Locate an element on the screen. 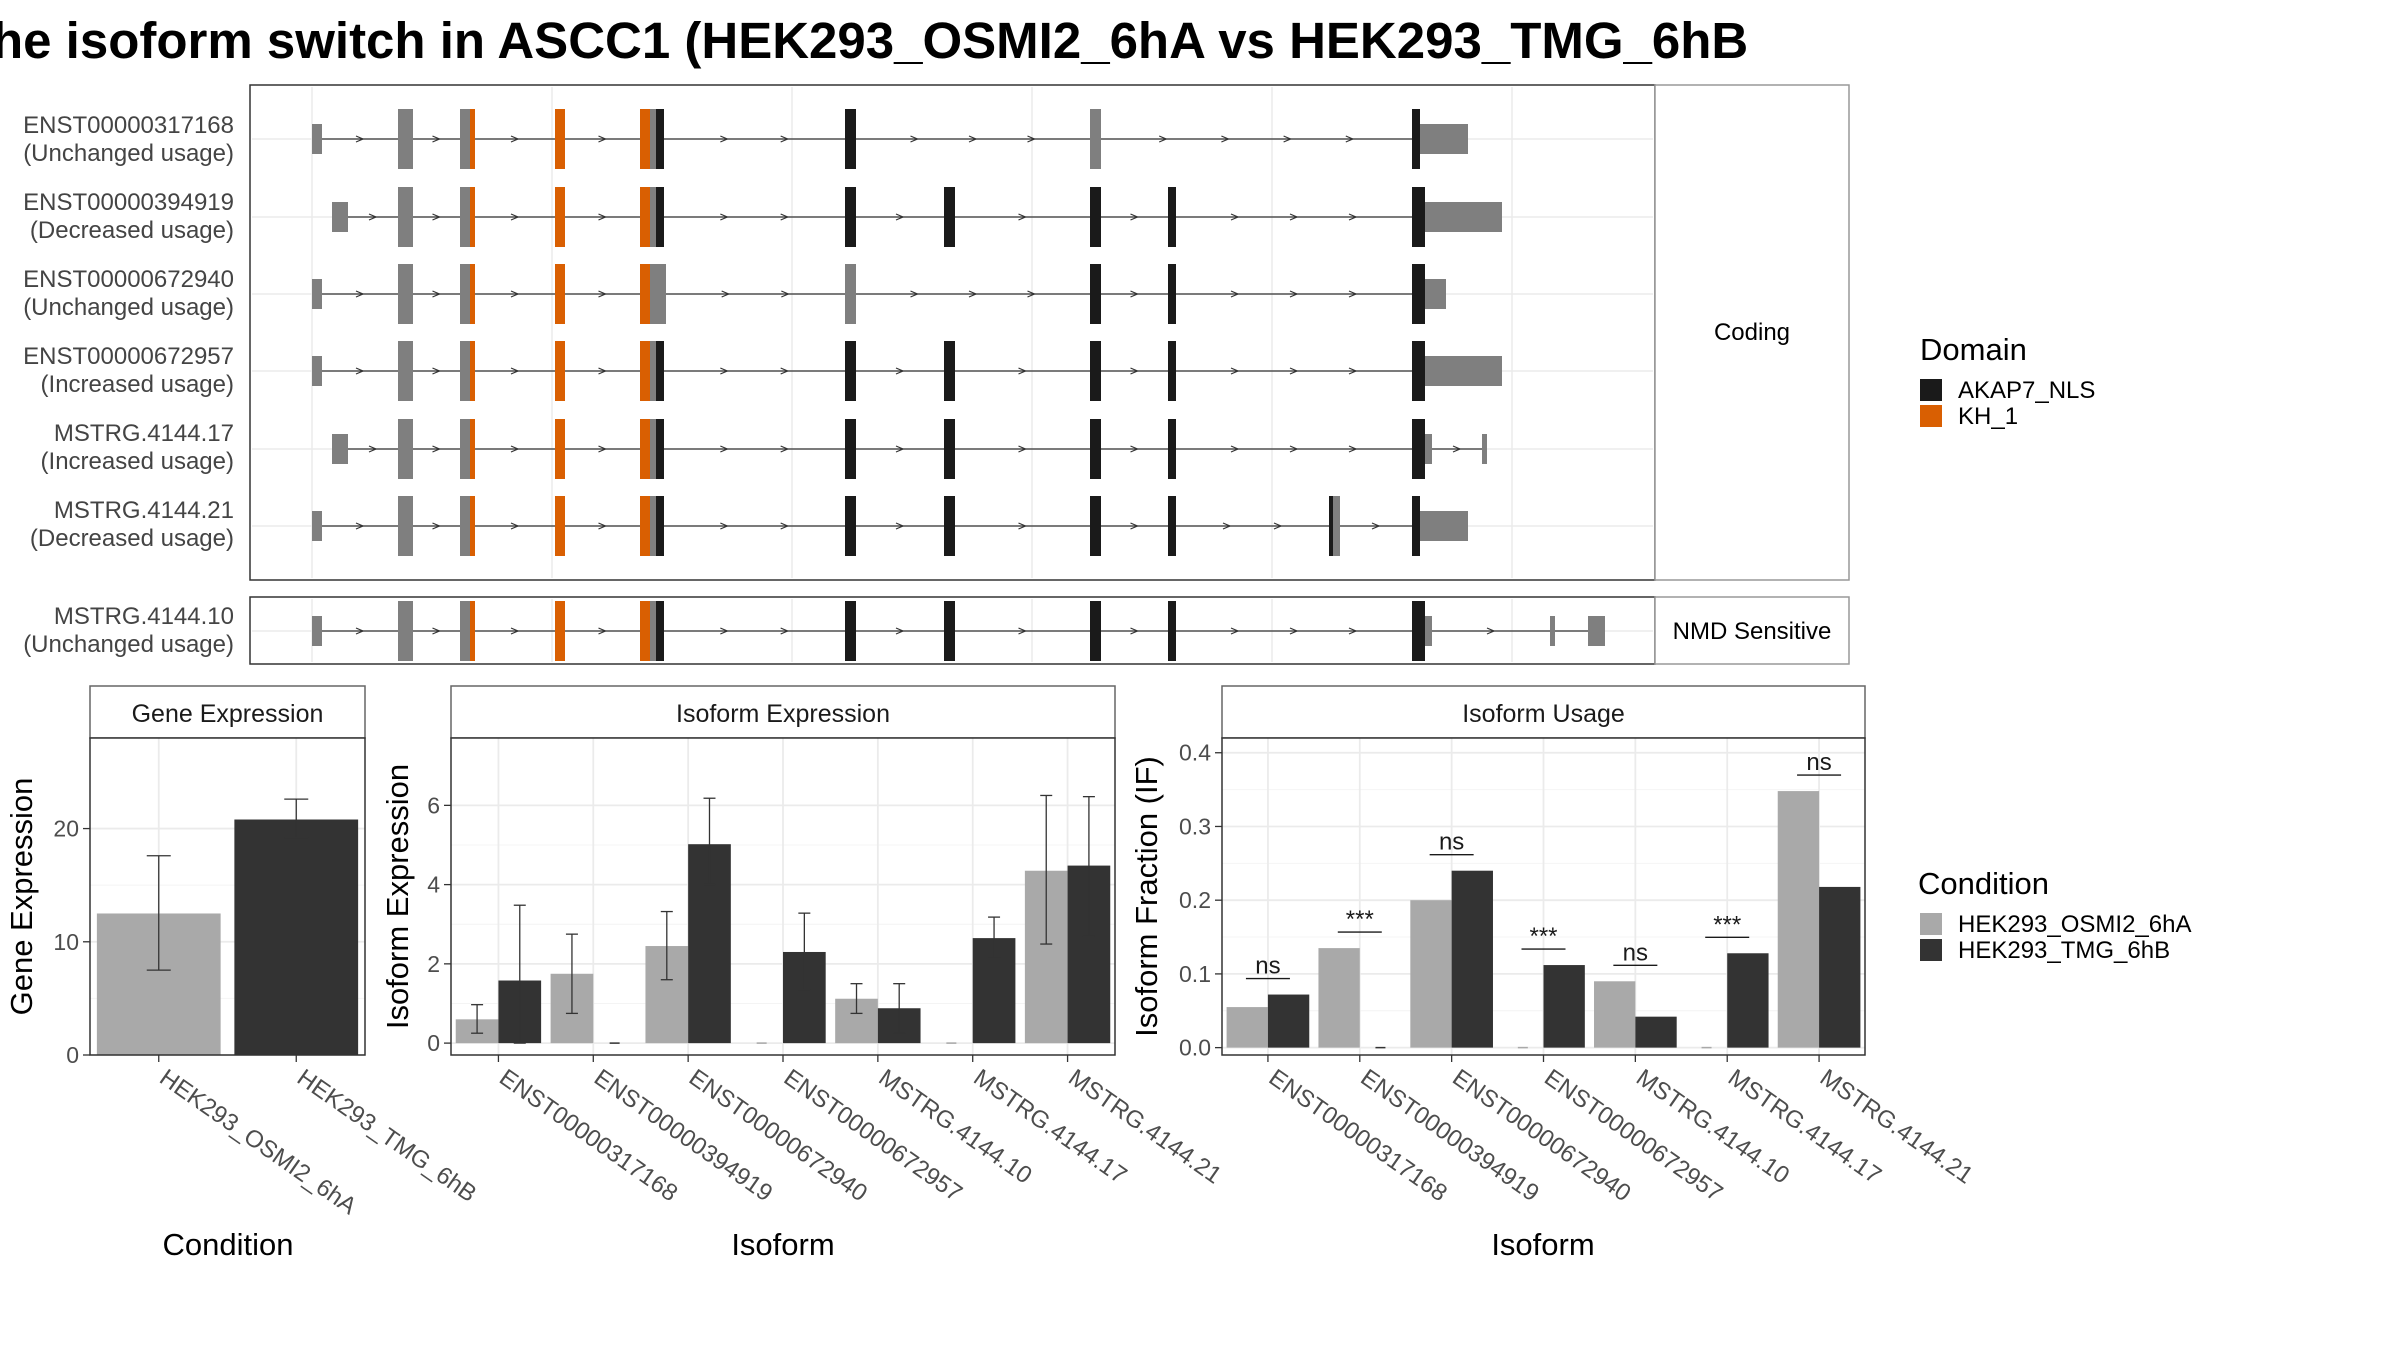 The image size is (2400, 1350). y-tick-label: 10 is located at coordinates (66, 942).